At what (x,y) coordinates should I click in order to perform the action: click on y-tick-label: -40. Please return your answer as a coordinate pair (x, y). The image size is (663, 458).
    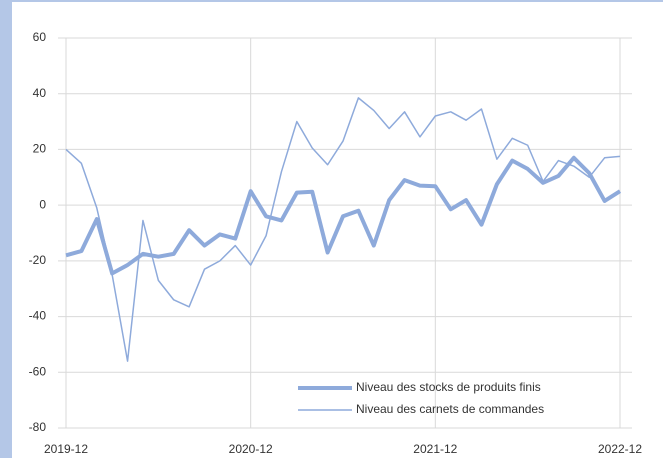
    Looking at the image, I should click on (38, 316).